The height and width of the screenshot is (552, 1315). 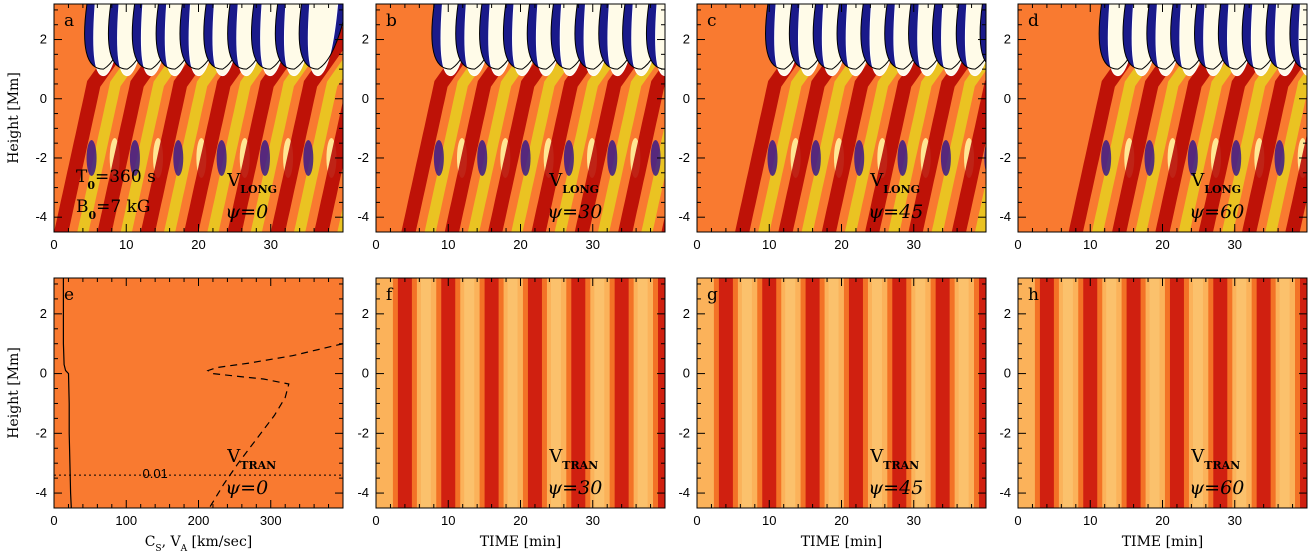 I want to click on psi-label: ψ=45, so click(x=895, y=212).